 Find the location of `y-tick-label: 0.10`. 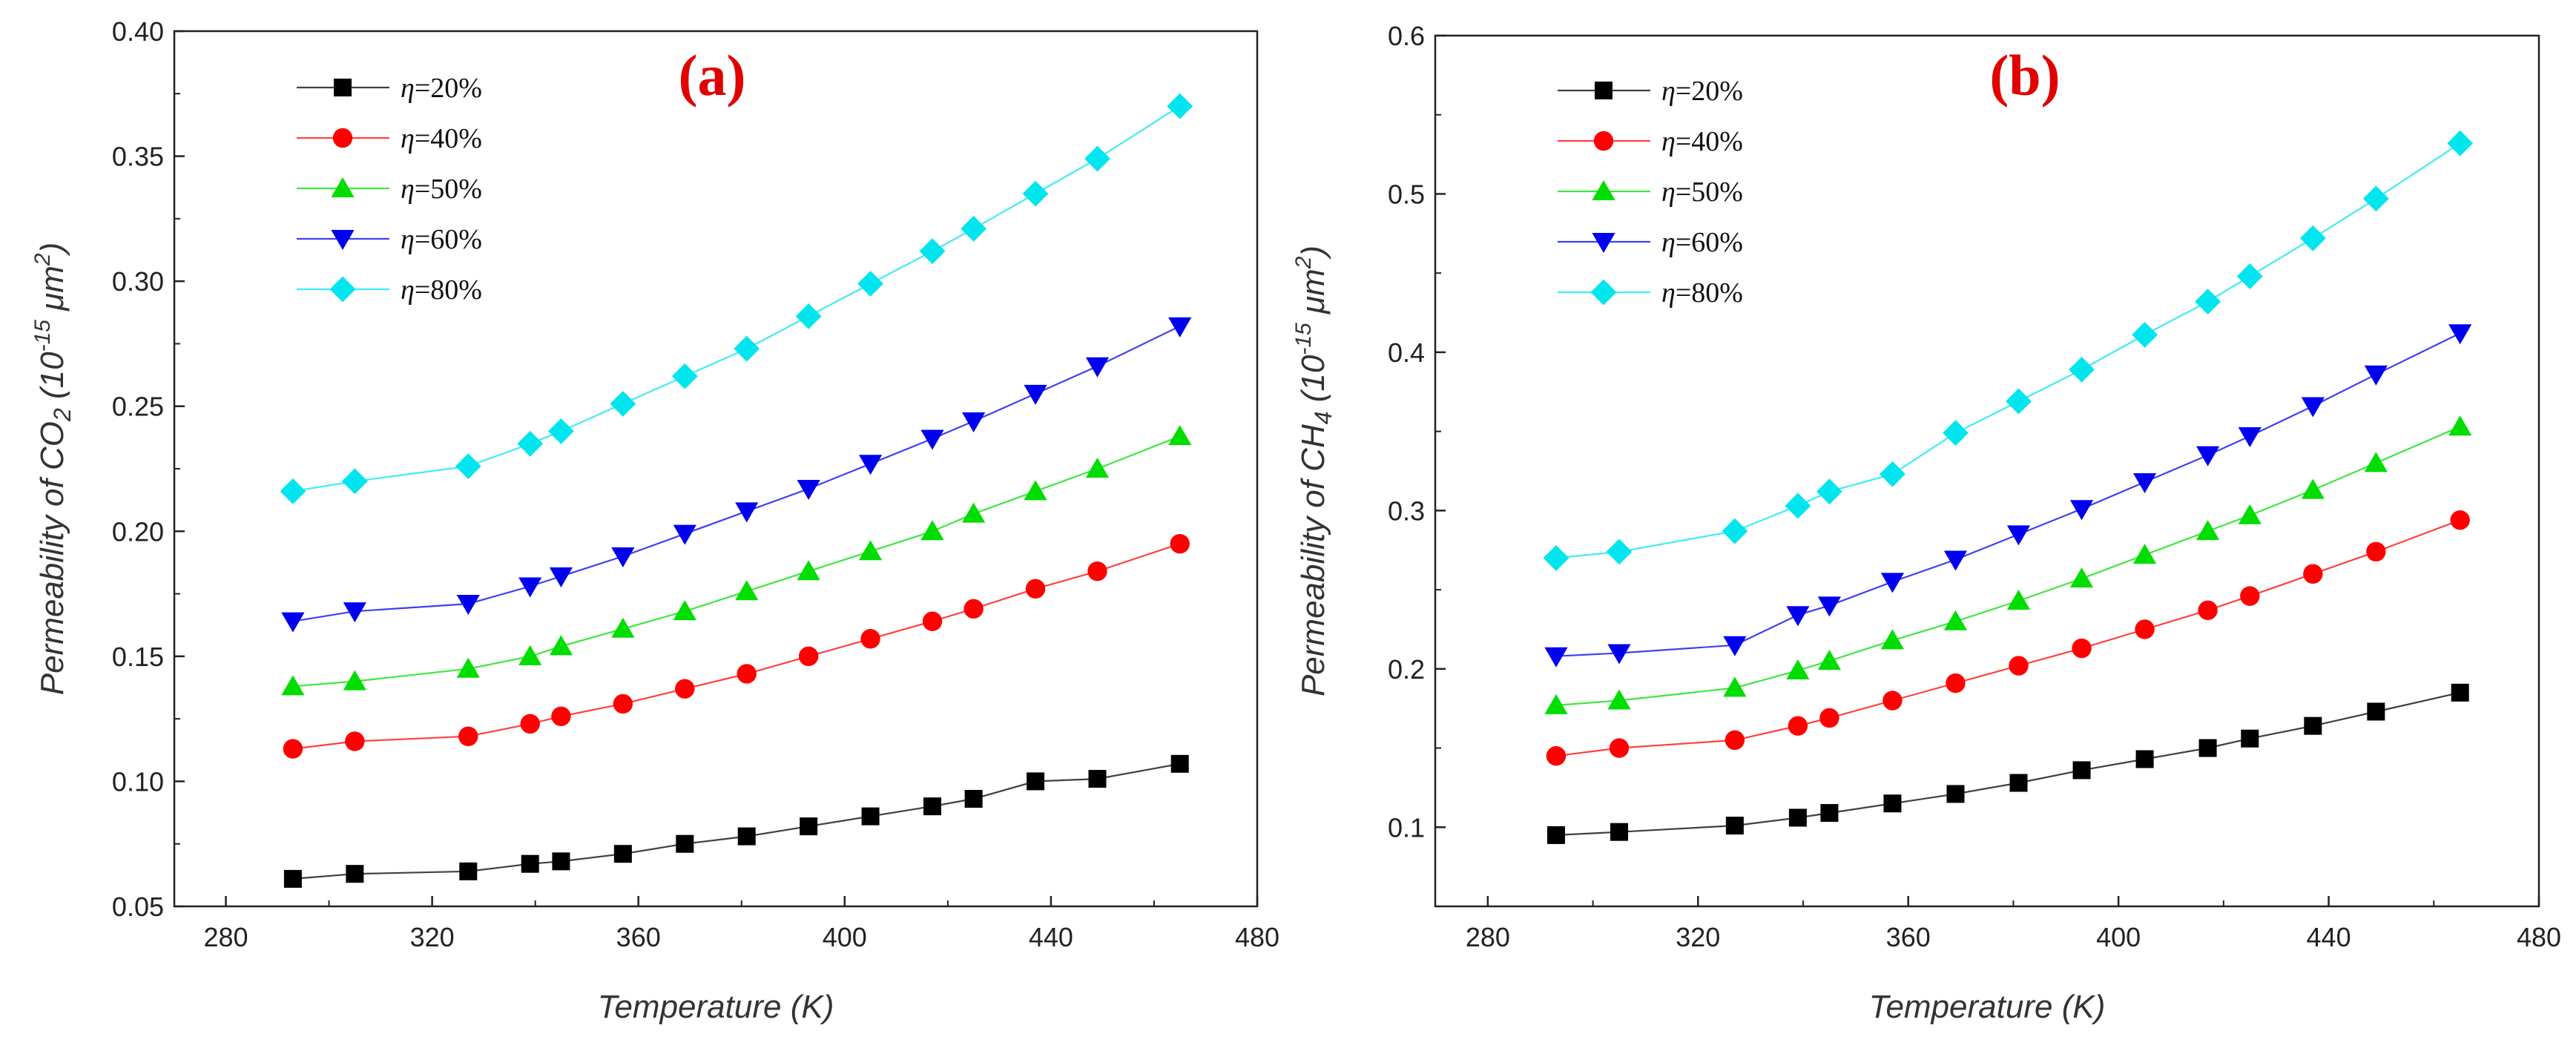

y-tick-label: 0.10 is located at coordinates (138, 781).